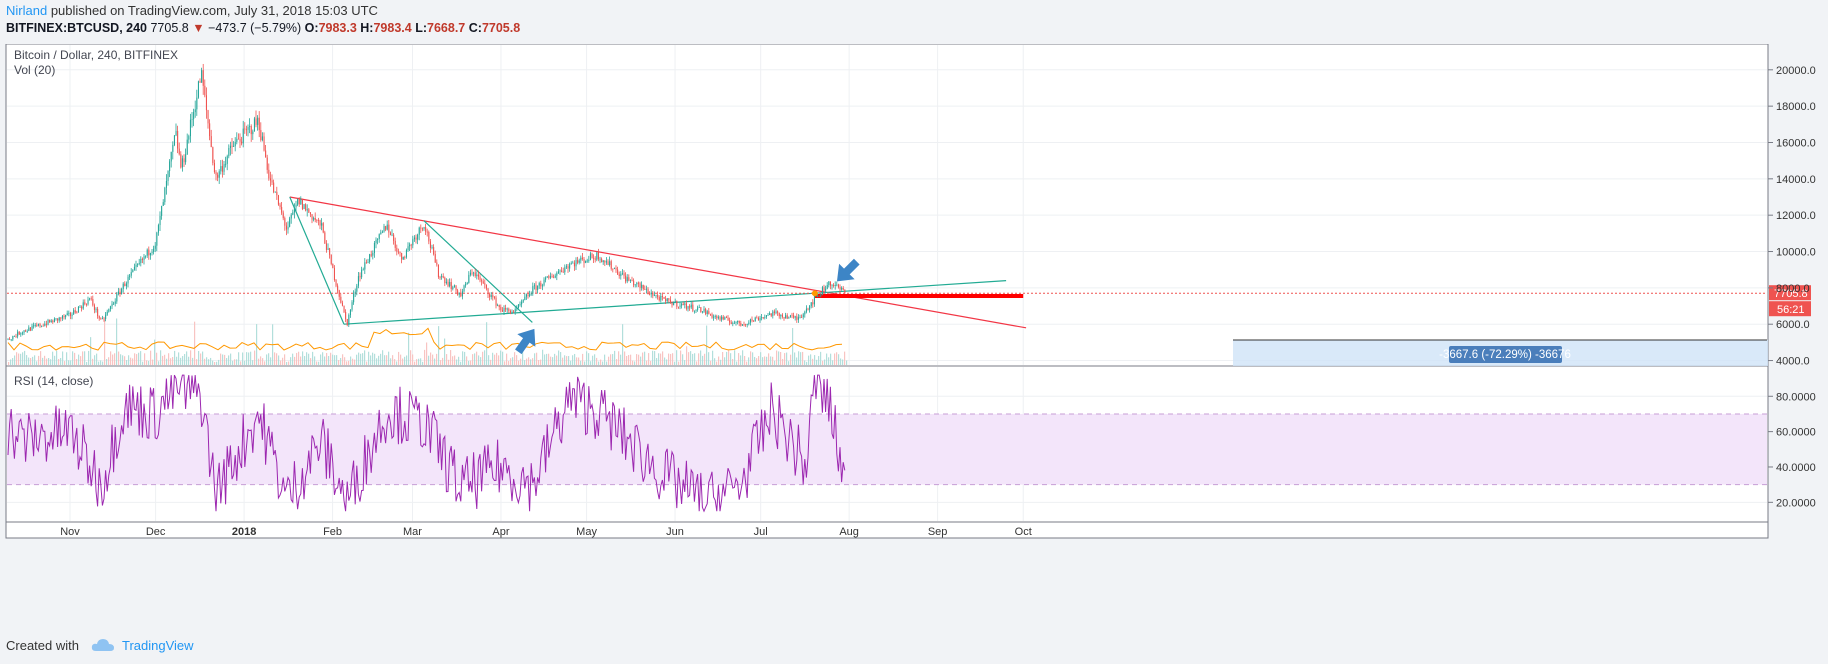  Describe the element at coordinates (103, 646) in the screenshot. I see `tradingview-cloud-icon` at that location.